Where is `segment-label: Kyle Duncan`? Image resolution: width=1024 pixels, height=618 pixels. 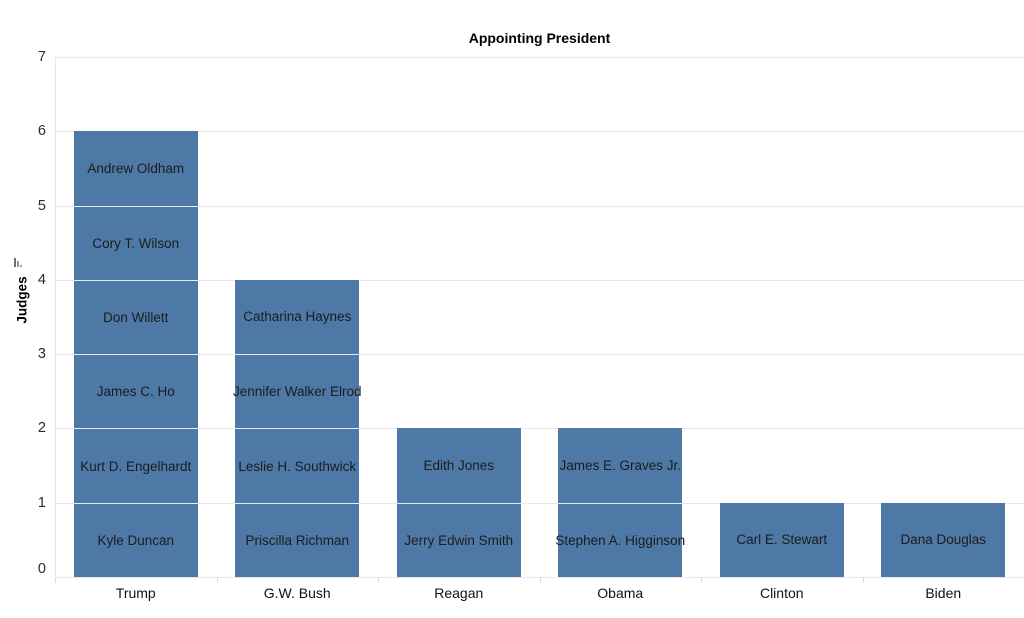 segment-label: Kyle Duncan is located at coordinates (136, 540).